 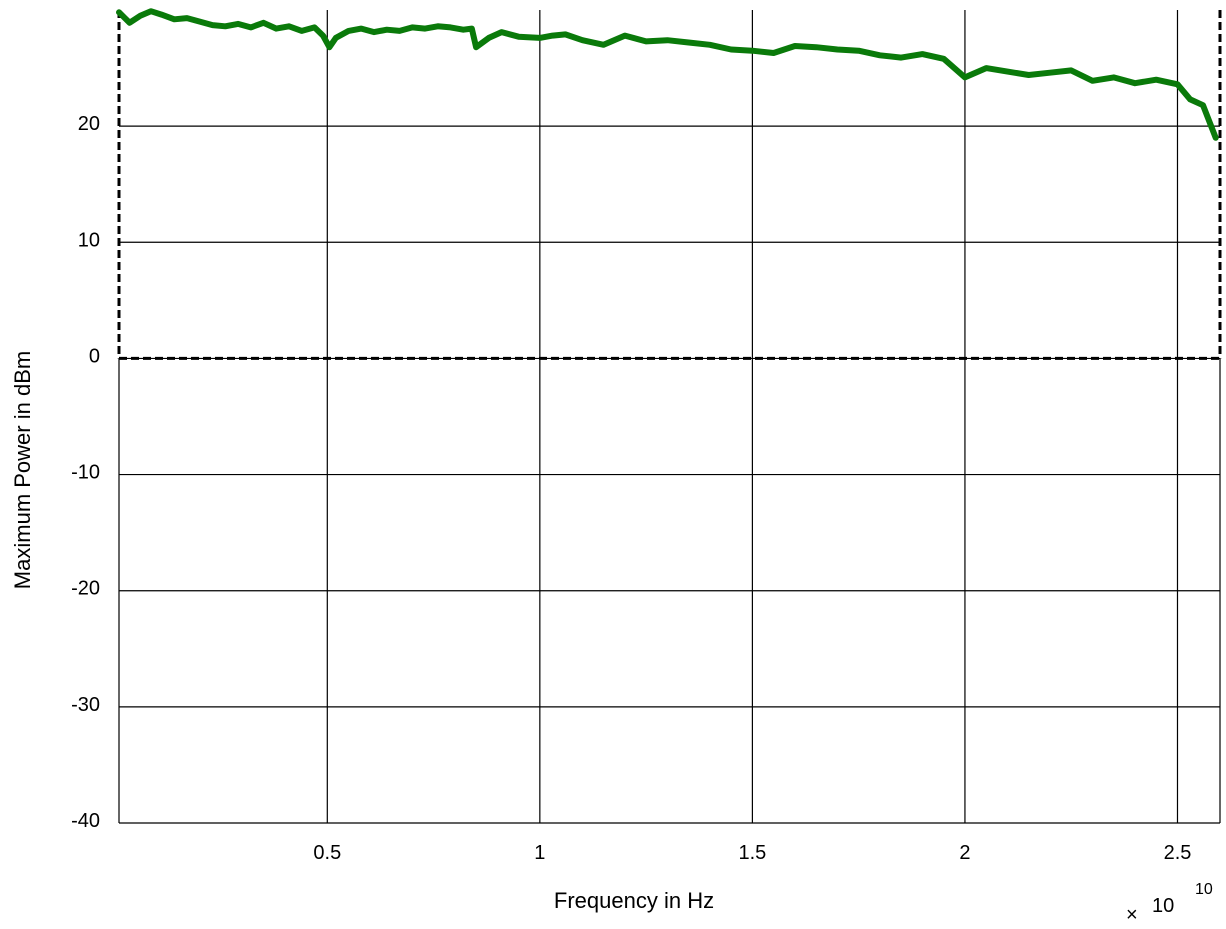 What do you see at coordinates (89, 240) in the screenshot?
I see `y-tick-label-5: 10` at bounding box center [89, 240].